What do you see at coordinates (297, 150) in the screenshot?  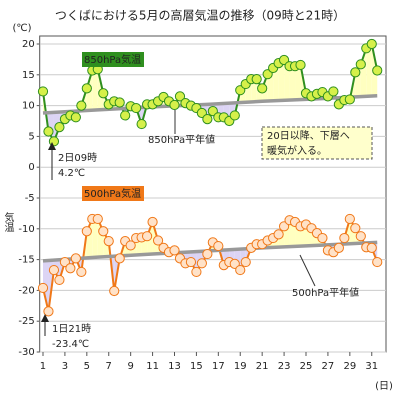 I see `annotation: 暖気が入る。` at bounding box center [297, 150].